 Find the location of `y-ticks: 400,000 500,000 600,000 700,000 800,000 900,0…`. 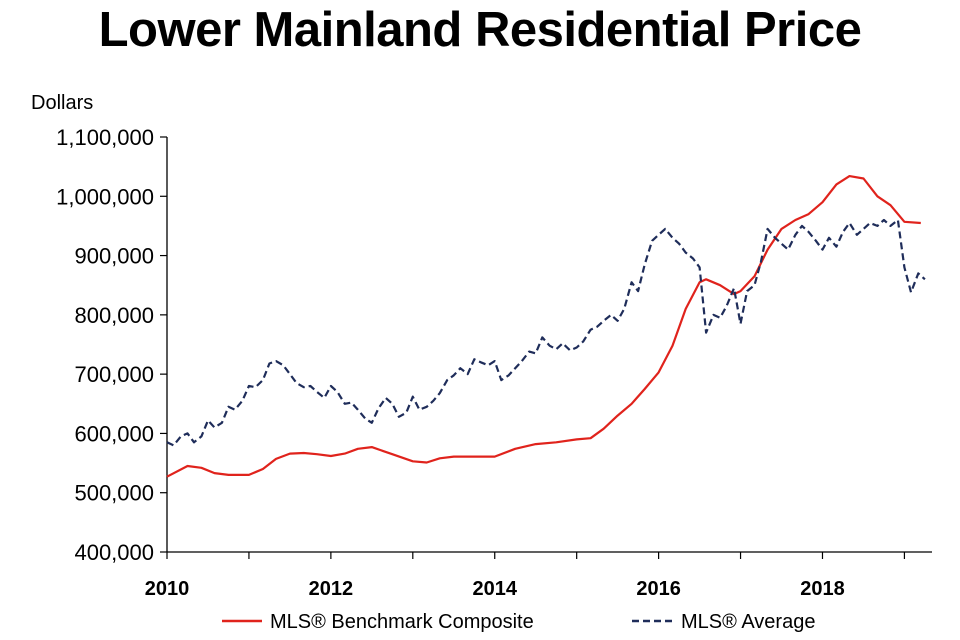

y-ticks: 400,000 500,000 600,000 700,000 800,000 900,0… is located at coordinates (111, 345).